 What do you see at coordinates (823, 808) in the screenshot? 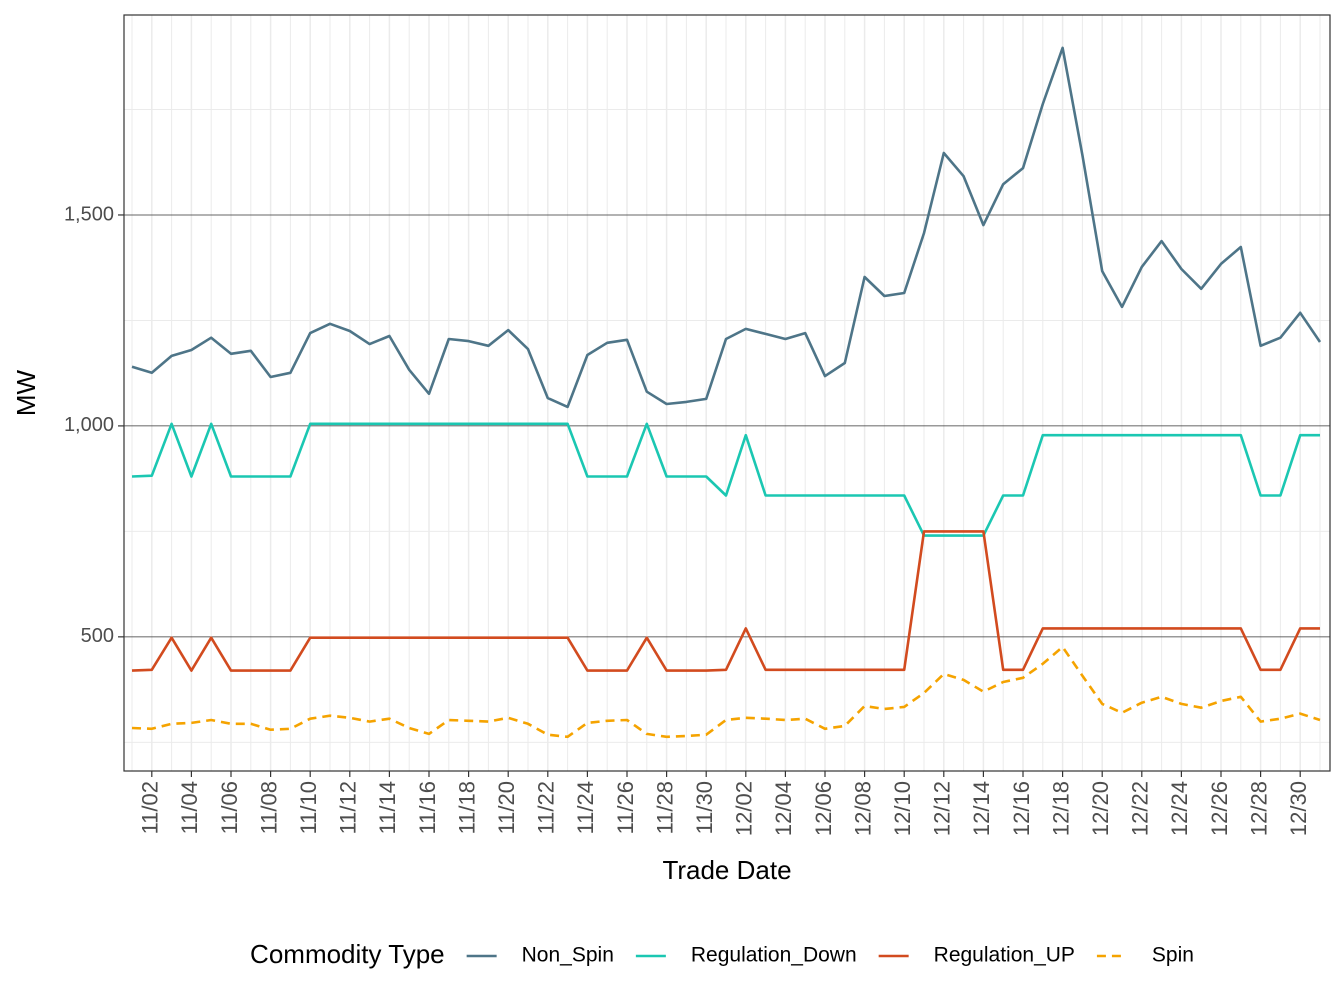
I see `x-tick-label: 12/06` at bounding box center [823, 808].